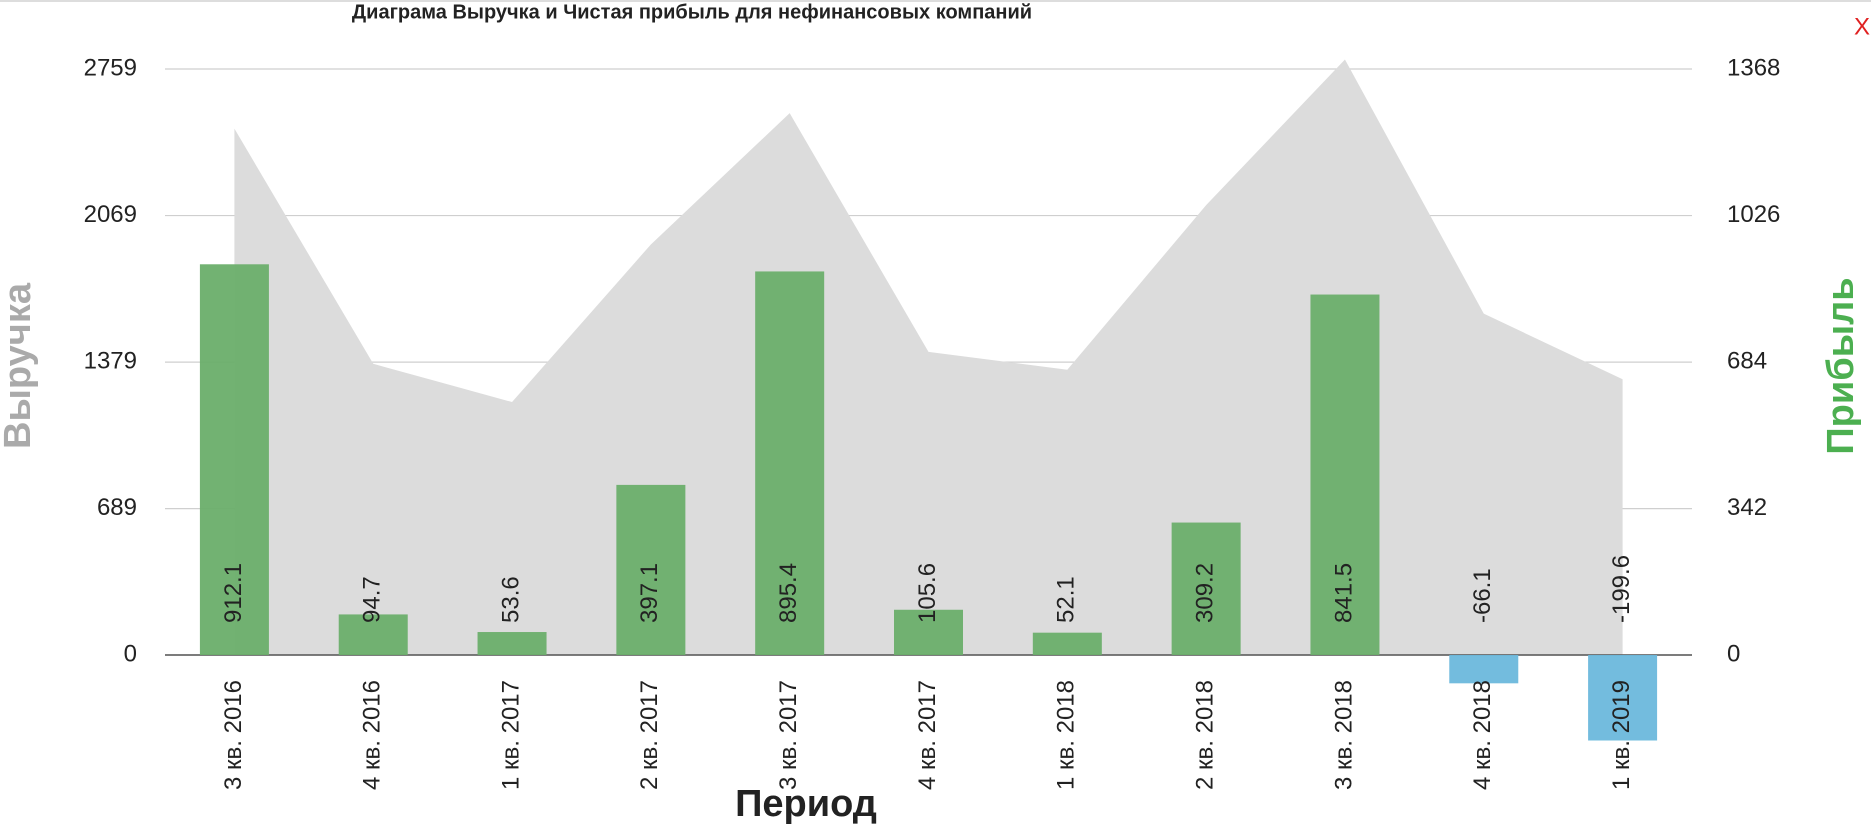 This screenshot has height=840, width=1871. Describe the element at coordinates (806, 804) in the screenshot. I see `x-axis-title: Период` at that location.